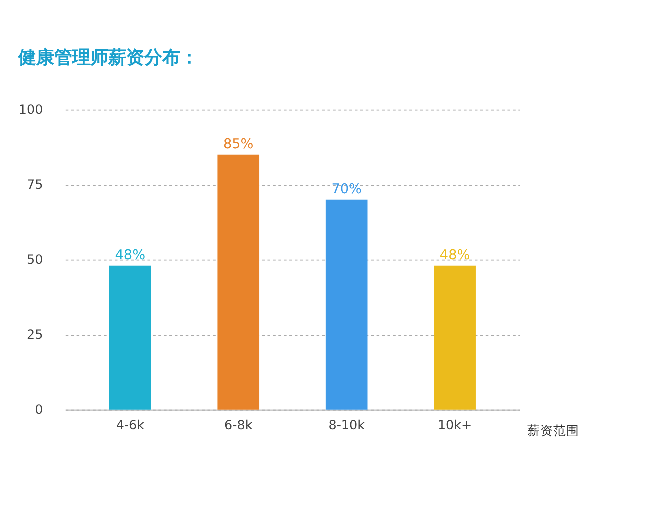  What do you see at coordinates (35, 259) in the screenshot?
I see `y-tick-label: 50` at bounding box center [35, 259].